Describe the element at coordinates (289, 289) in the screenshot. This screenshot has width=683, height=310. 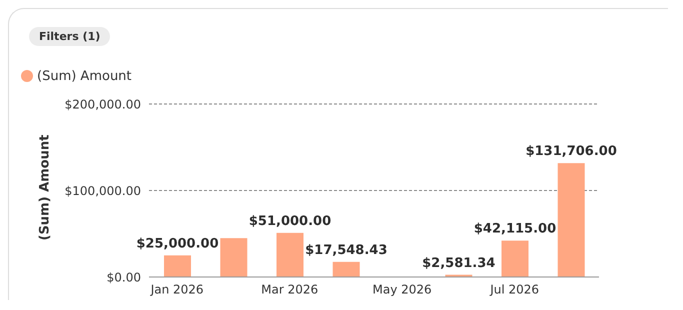
I see `x-tick-label: Mar 2026` at that location.